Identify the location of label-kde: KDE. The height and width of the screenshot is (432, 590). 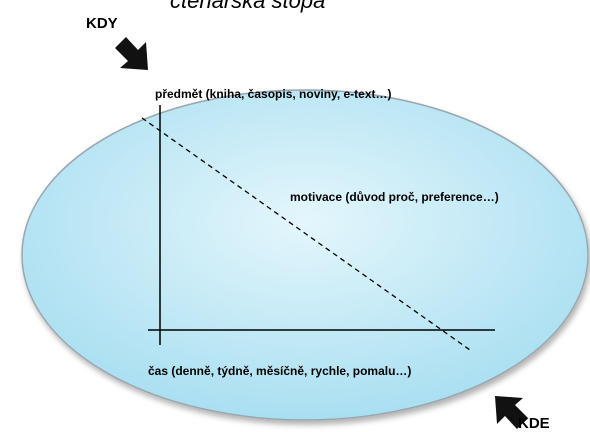
(534, 423).